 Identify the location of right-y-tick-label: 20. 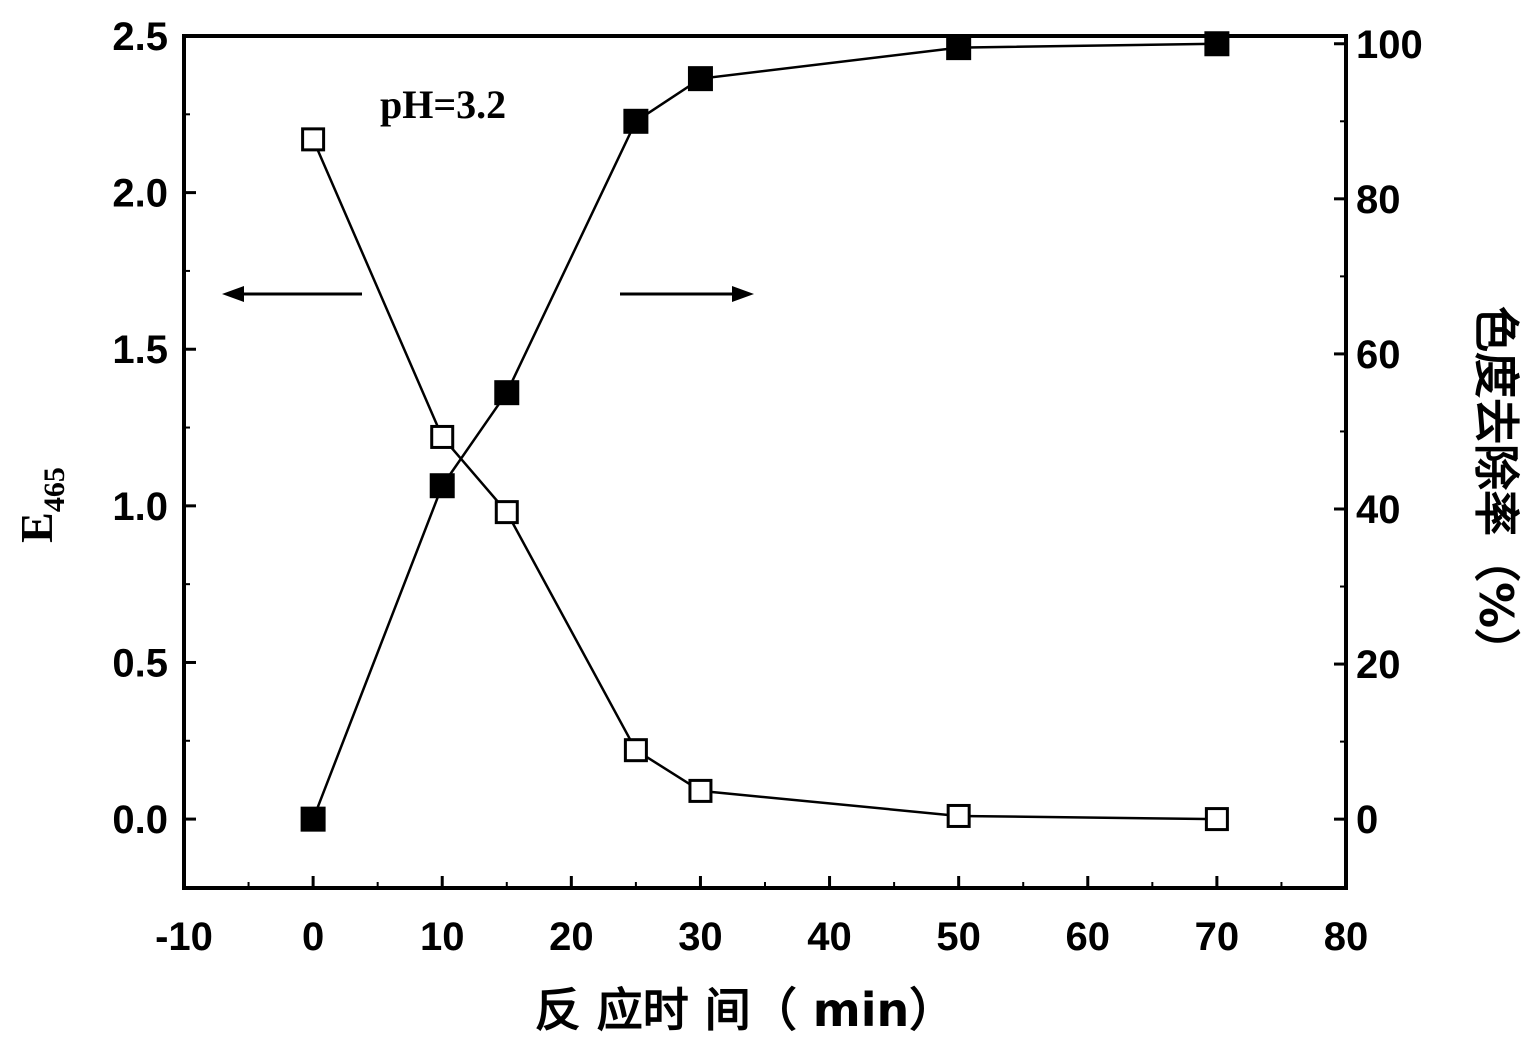
(1378, 665).